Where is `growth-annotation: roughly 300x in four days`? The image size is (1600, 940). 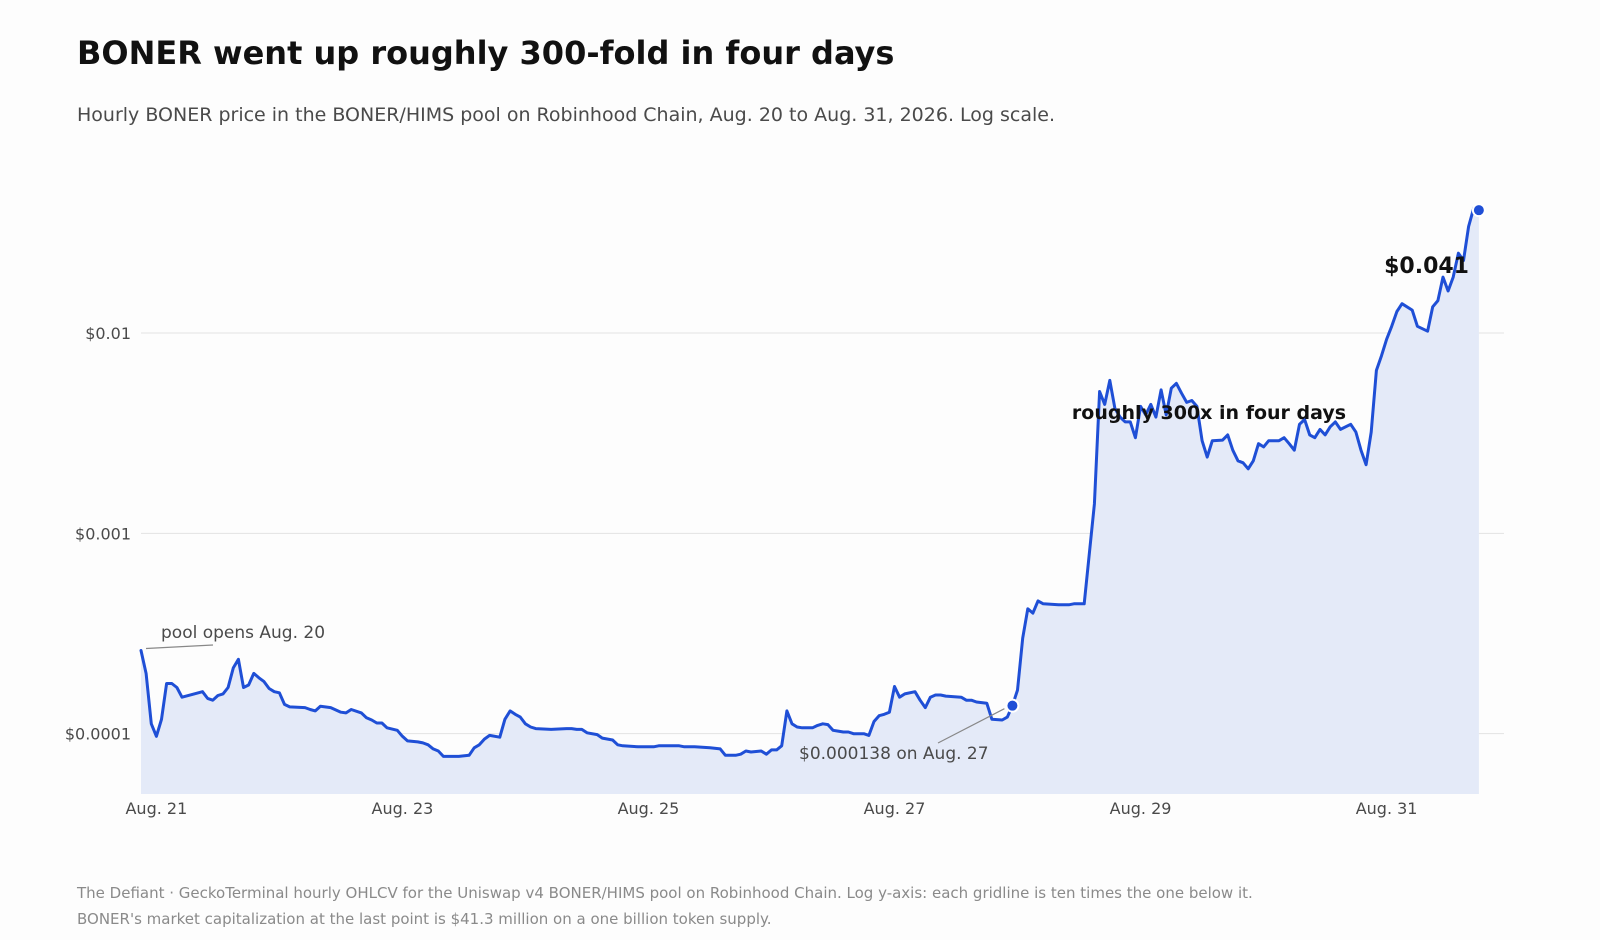 growth-annotation: roughly 300x in four days is located at coordinates (1209, 413).